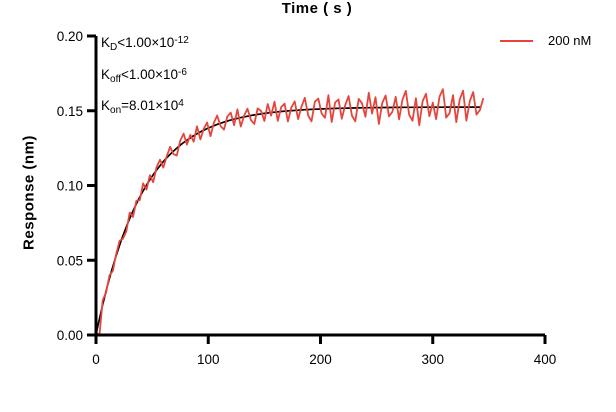 The width and height of the screenshot is (616, 412). I want to click on y-tick-label: 0.20, so click(70, 36).